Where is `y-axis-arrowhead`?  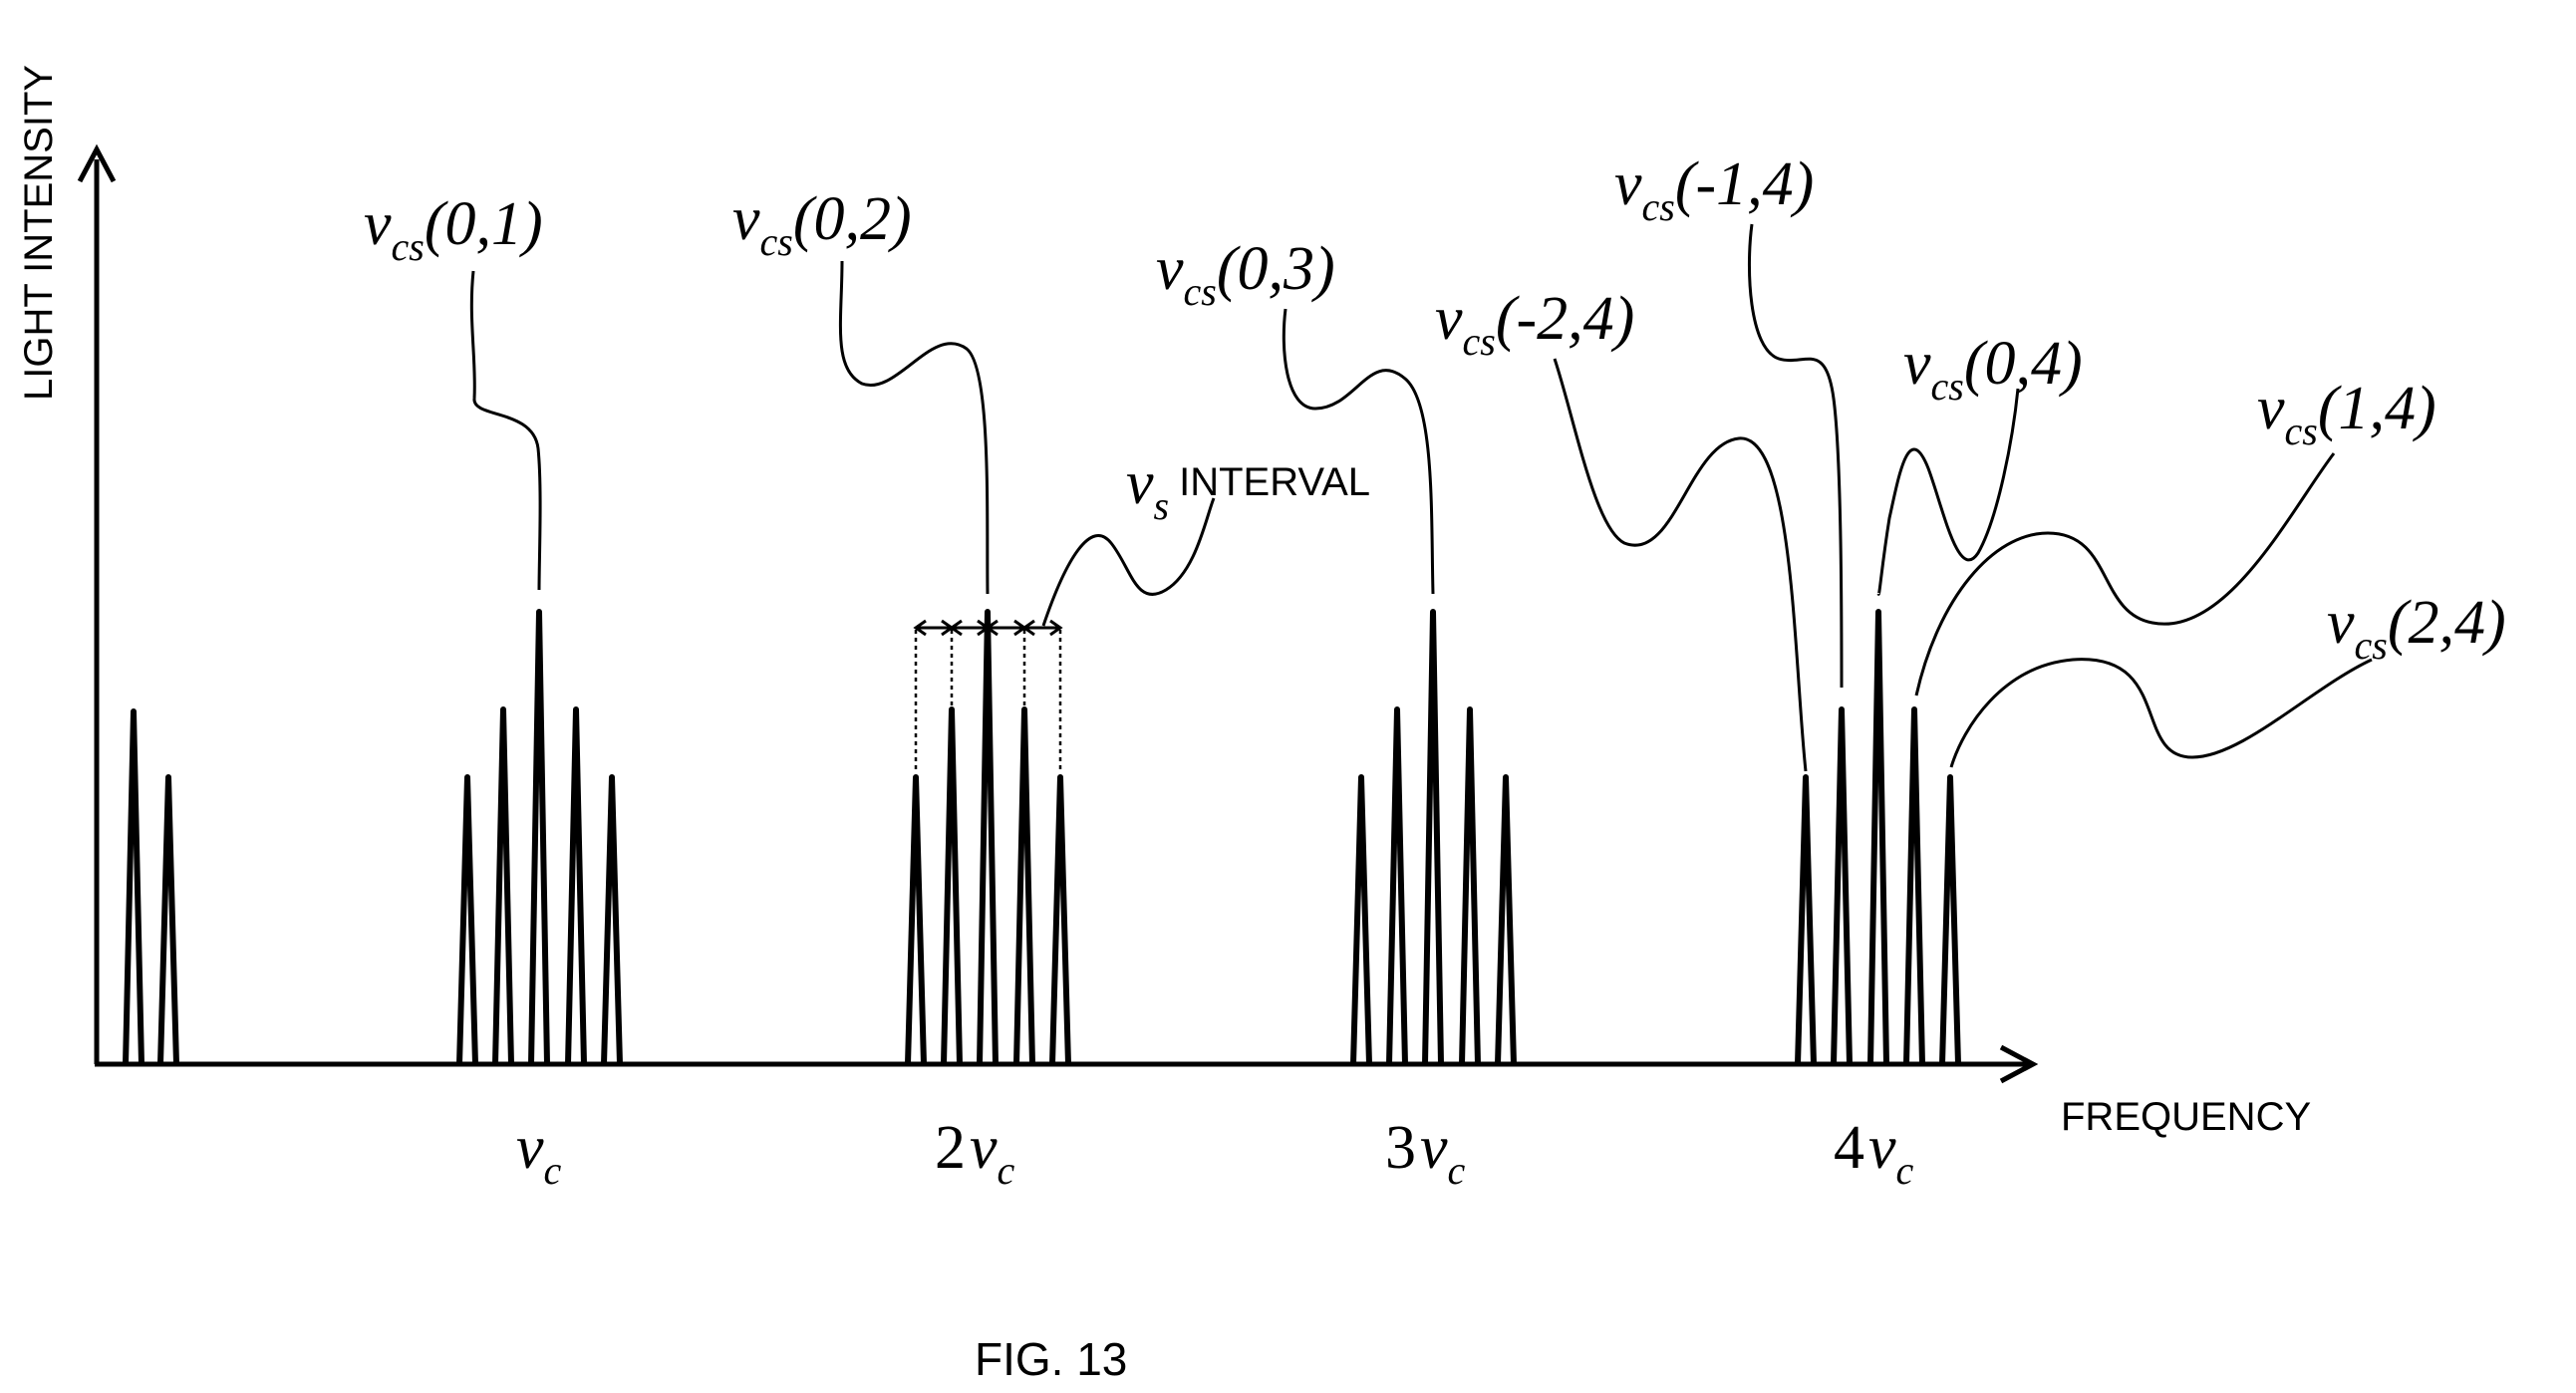
y-axis-arrowhead is located at coordinates (97, 163).